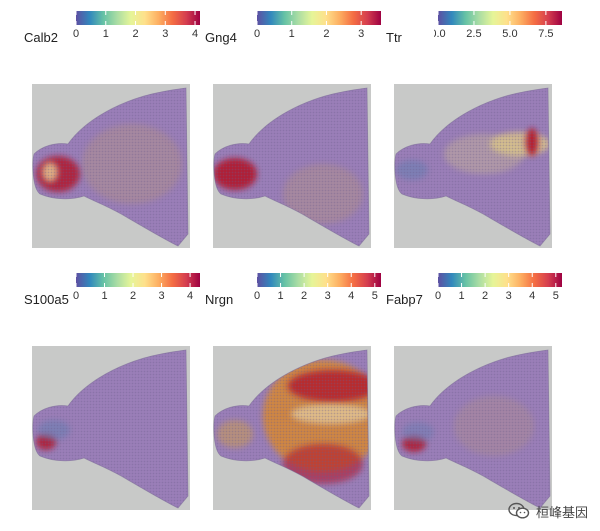 This screenshot has width=600, height=531. I want to click on panel-ttr: Ttr 0.0 2.5 5.0 7.5, so click(478, 133).